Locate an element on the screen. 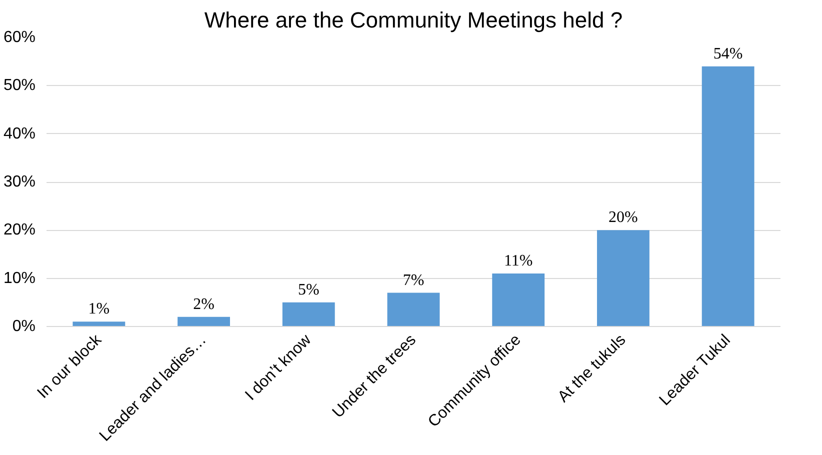 The width and height of the screenshot is (822, 455). data-label: 5% is located at coordinates (309, 289).